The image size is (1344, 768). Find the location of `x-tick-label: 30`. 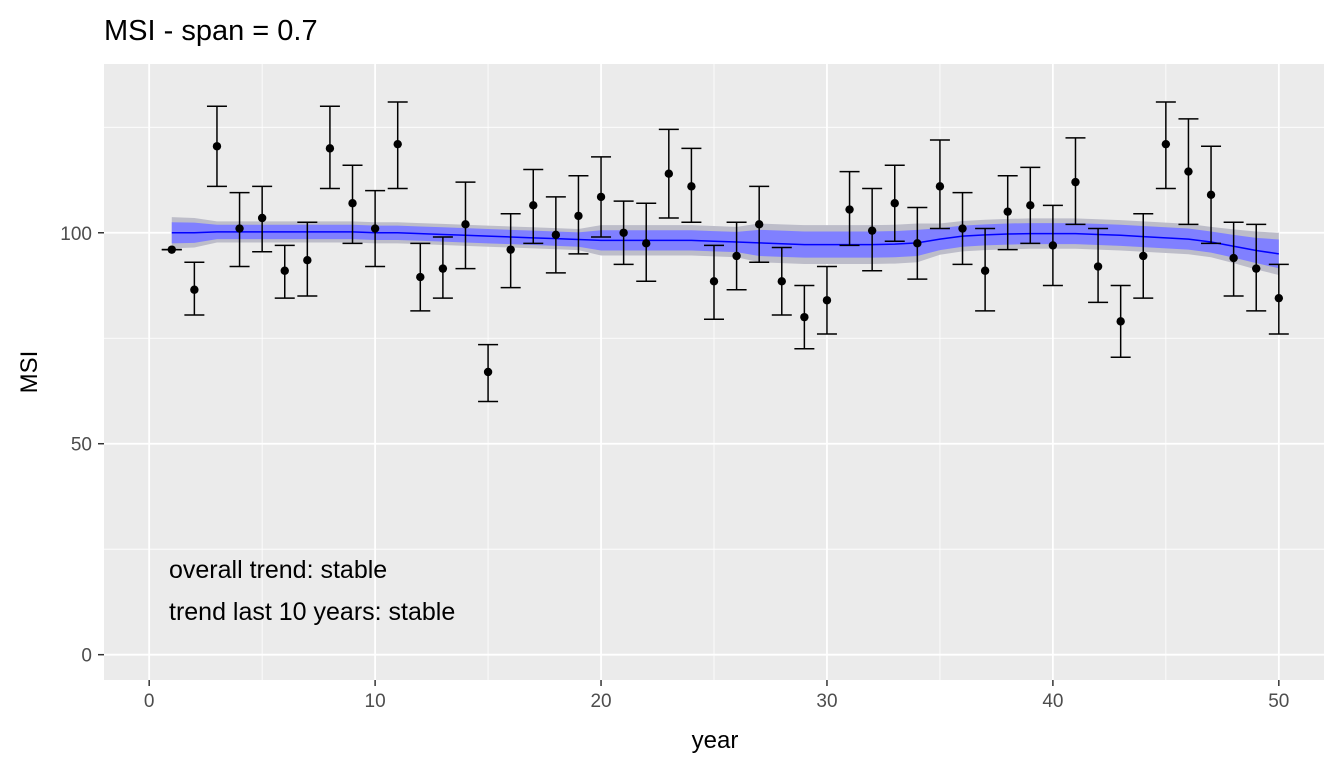

x-tick-label: 30 is located at coordinates (826, 701).